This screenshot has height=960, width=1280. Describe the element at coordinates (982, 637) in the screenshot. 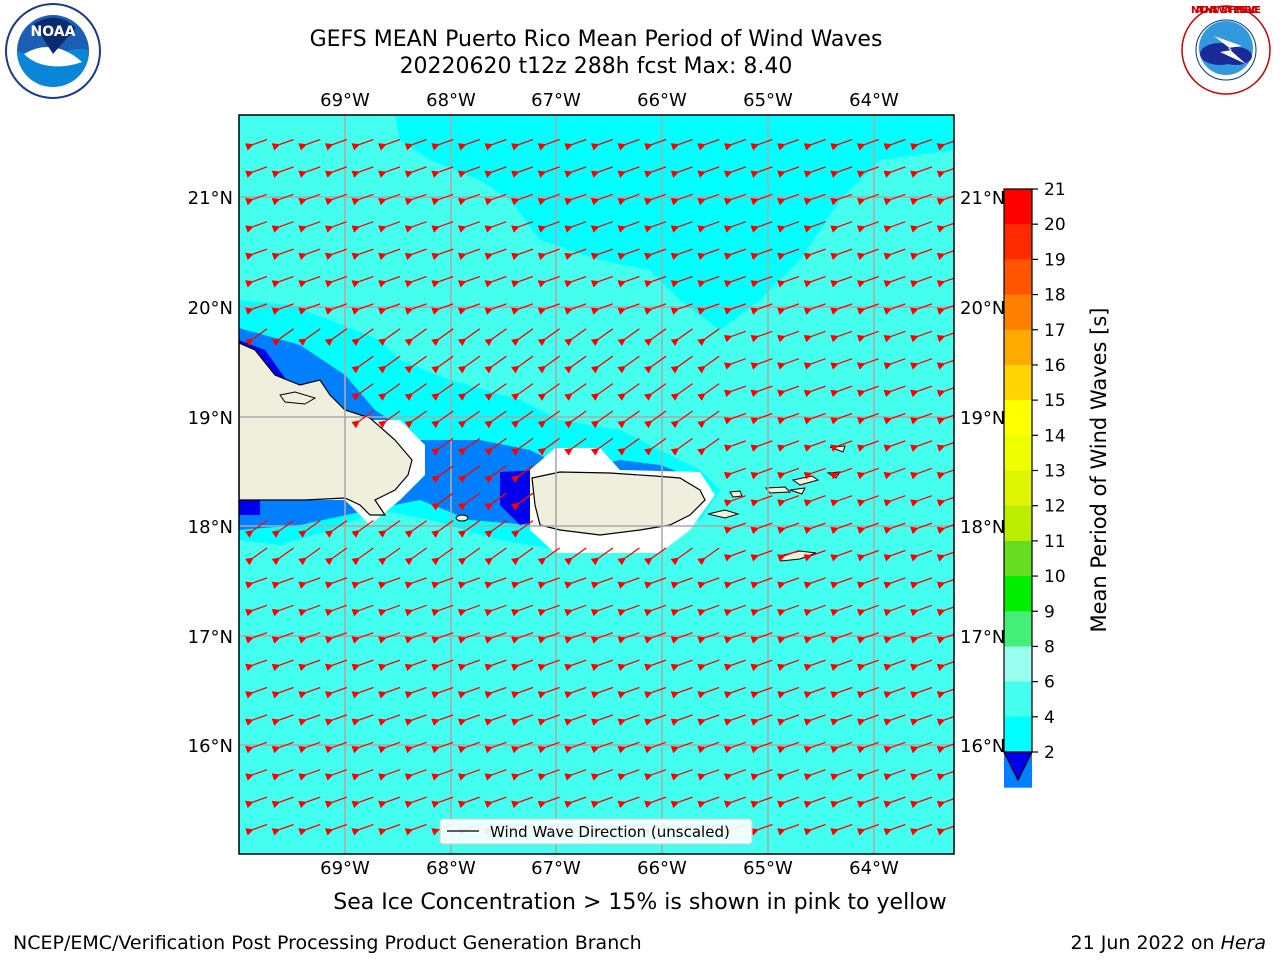

I see `lat-label-right: 17°N` at that location.